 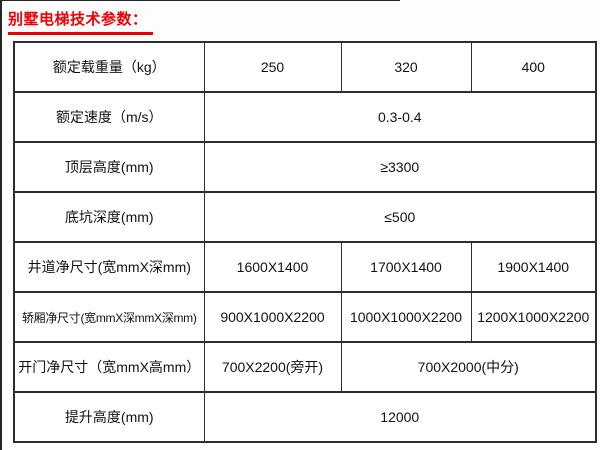 I want to click on table-row: 额定速度（m/s） 0.3-0.4, so click(x=305, y=117).